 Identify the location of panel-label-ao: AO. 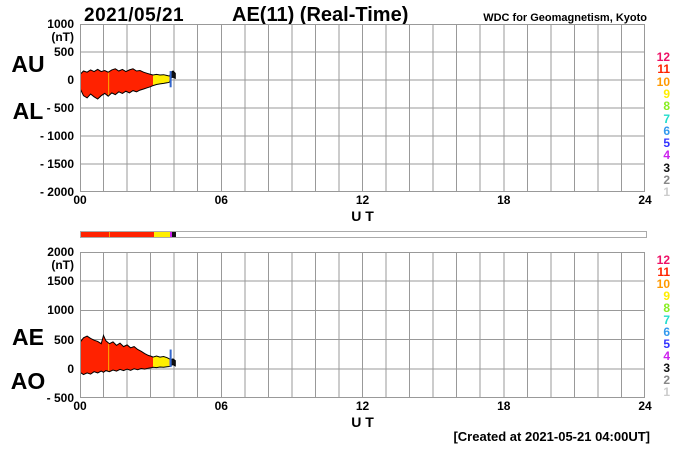
(28, 381).